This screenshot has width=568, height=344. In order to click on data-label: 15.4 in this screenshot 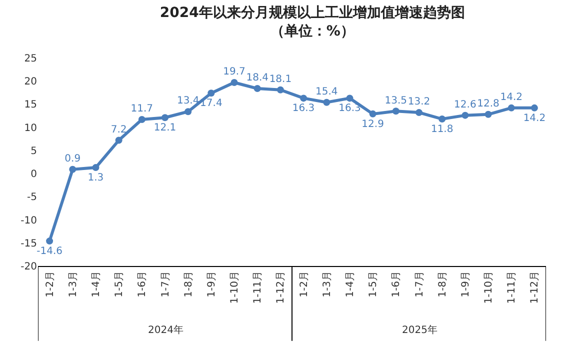, I will do `click(327, 92)`.